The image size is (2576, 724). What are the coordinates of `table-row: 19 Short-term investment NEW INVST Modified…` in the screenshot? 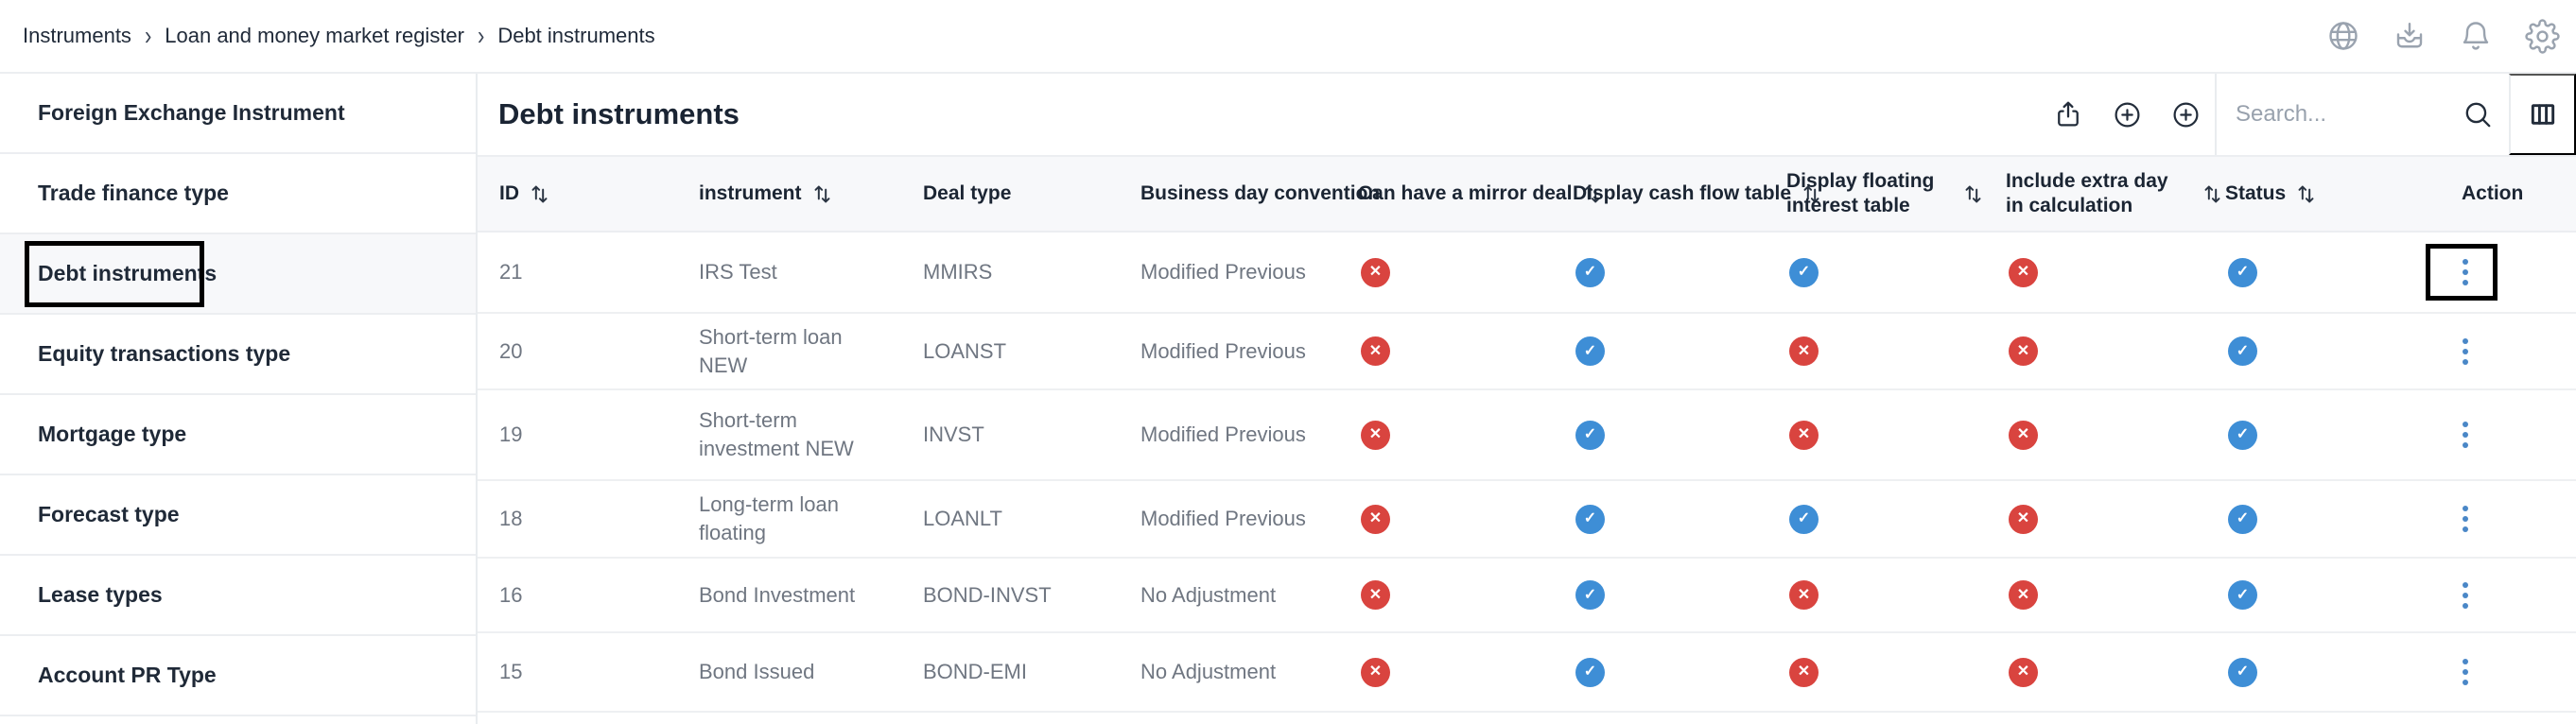 It's located at (1527, 435).